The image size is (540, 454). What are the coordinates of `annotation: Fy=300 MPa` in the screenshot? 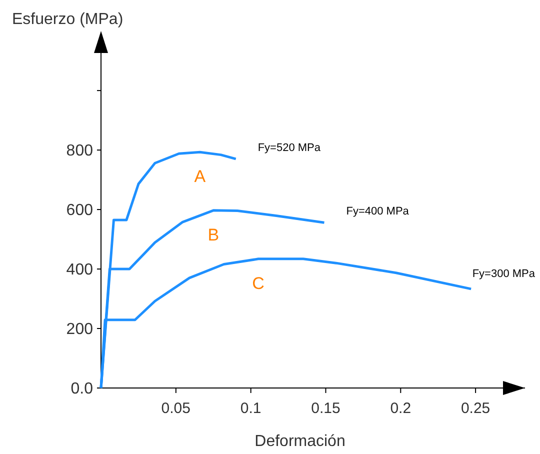 It's located at (504, 274).